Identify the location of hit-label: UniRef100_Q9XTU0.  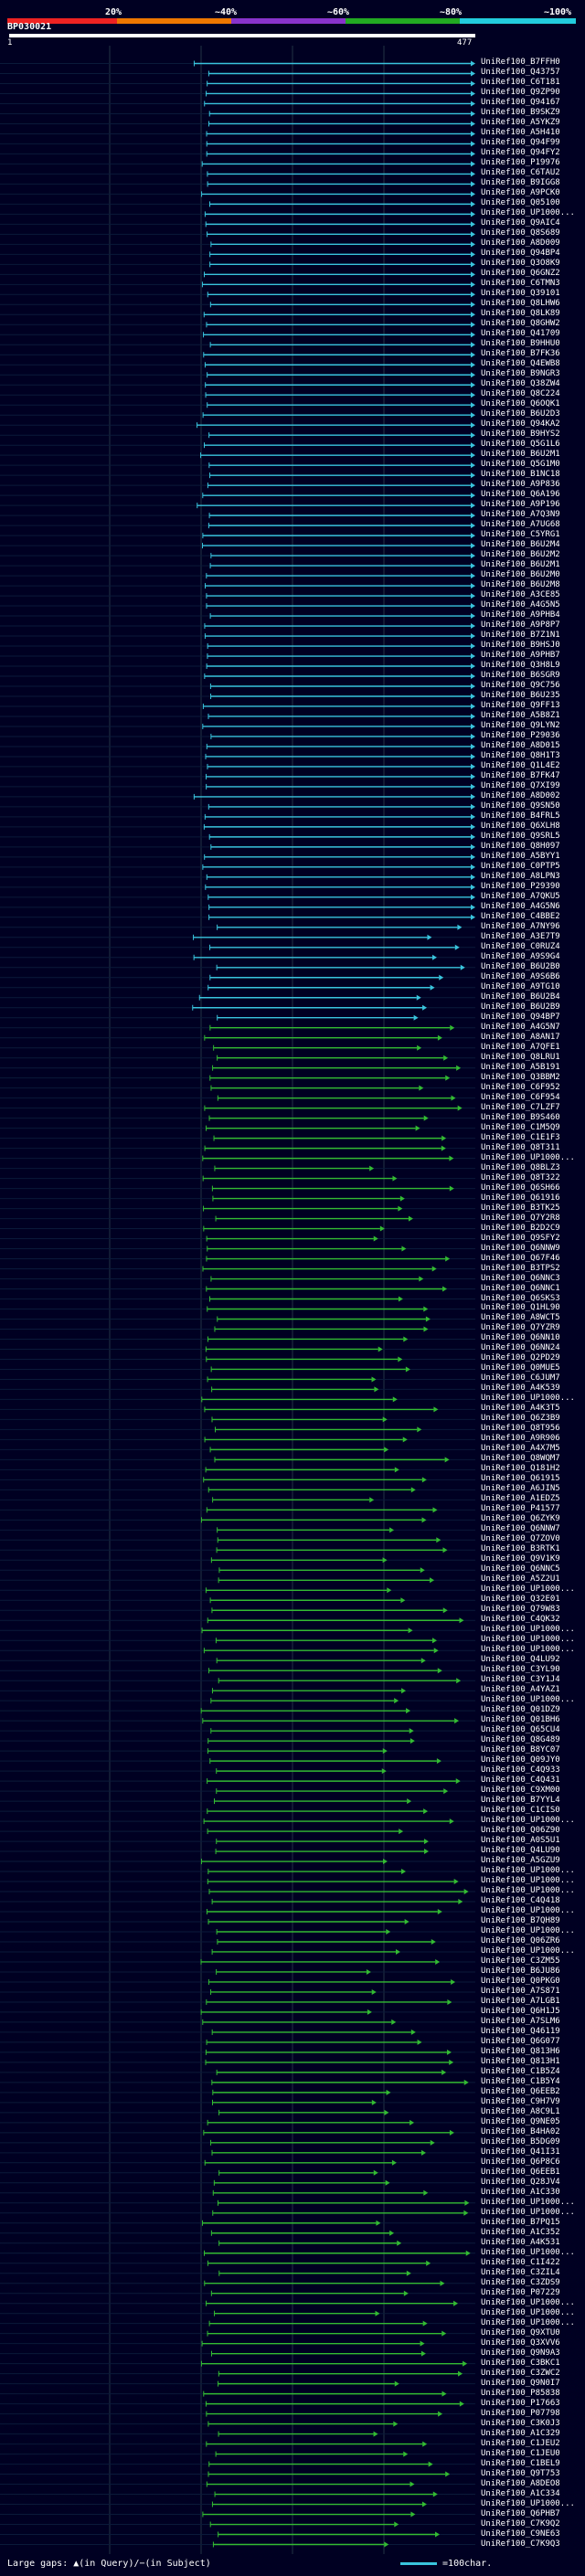
(520, 2332).